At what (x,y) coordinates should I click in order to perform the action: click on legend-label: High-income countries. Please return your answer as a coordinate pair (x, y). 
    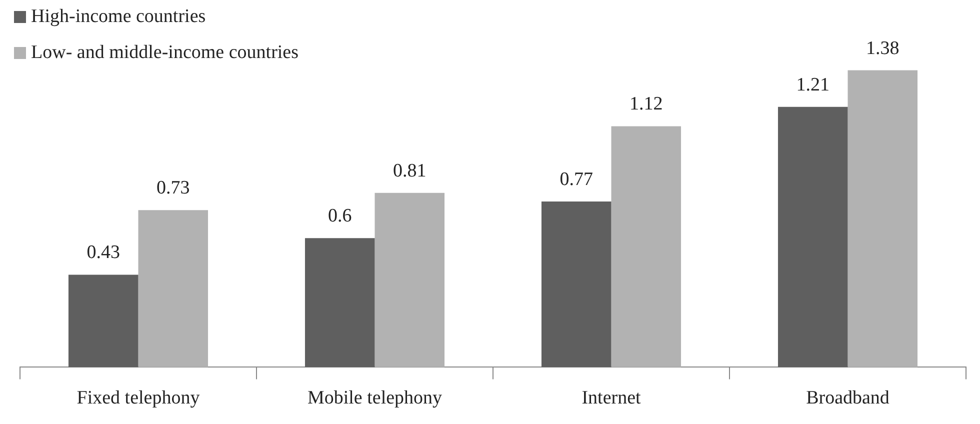
    Looking at the image, I should click on (118, 17).